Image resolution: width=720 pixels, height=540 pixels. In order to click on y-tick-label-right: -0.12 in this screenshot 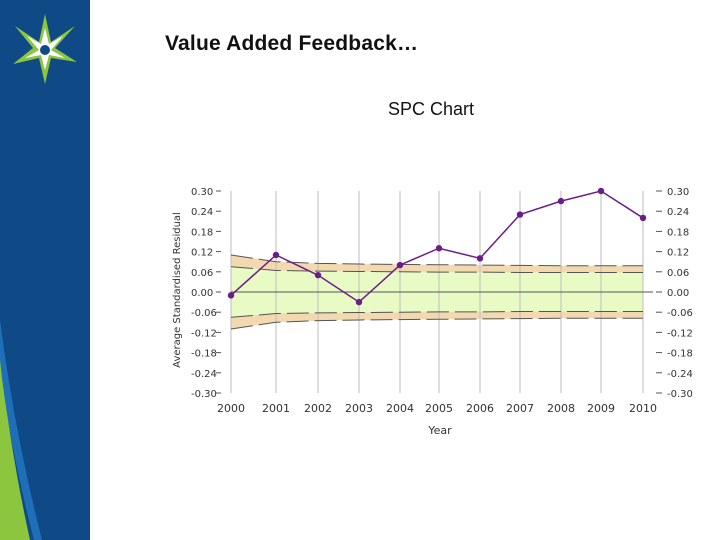, I will do `click(680, 333)`.